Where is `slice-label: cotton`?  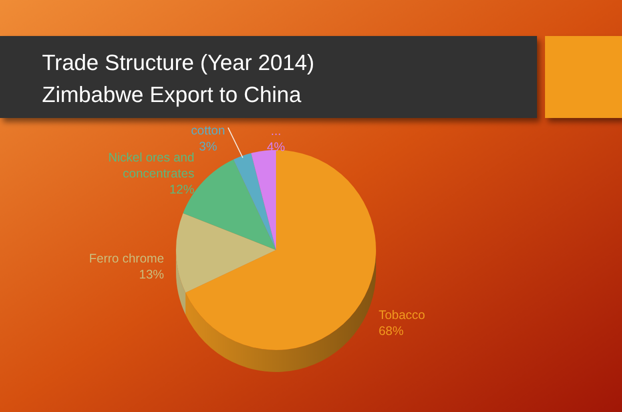 slice-label: cotton is located at coordinates (208, 131).